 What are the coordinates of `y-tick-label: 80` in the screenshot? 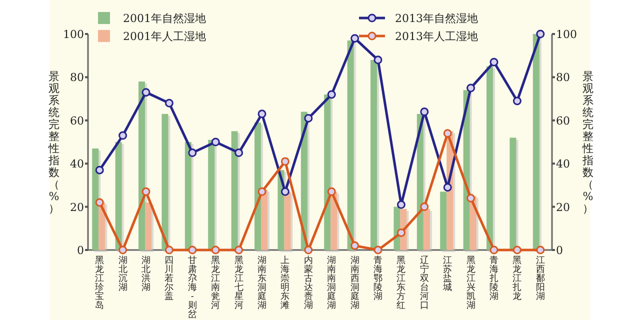 It's located at (77, 77).